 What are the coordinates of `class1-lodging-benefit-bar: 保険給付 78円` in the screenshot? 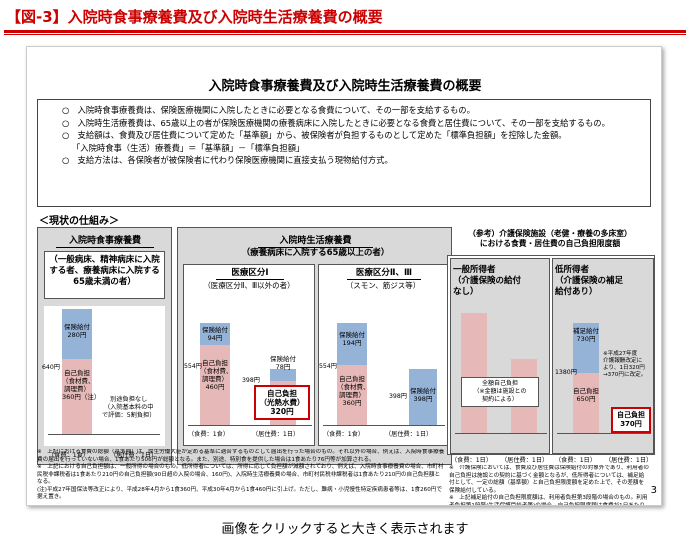 It's located at (283, 368).